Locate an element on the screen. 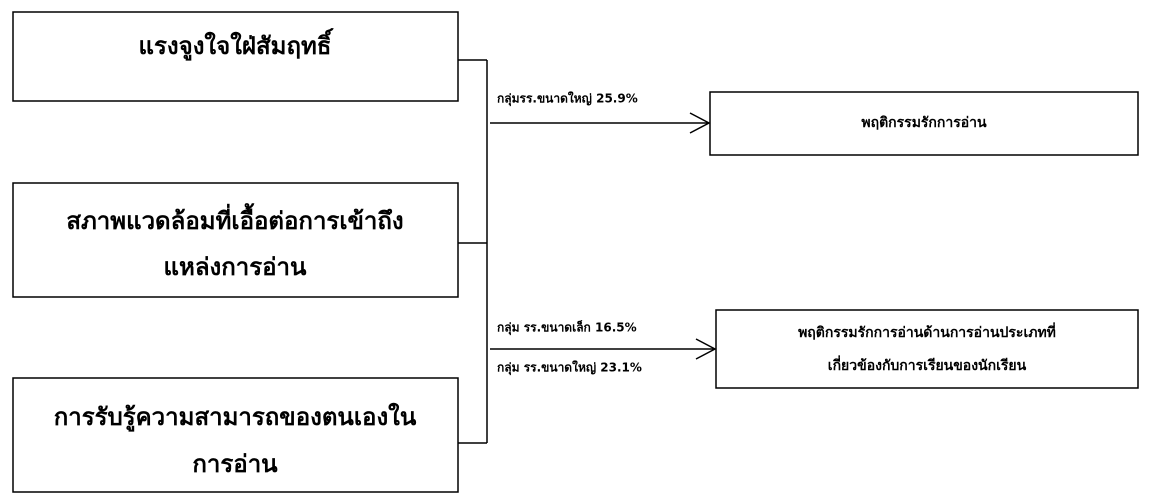 This screenshot has width=1151, height=495. edge-label: กลุ่มรร.ขนาดใหญ่ 25.9% is located at coordinates (567, 99).